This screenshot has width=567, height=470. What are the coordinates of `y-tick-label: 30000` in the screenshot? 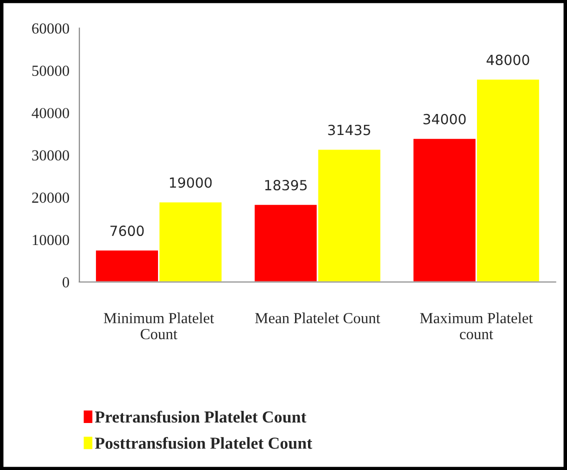 It's located at (51, 155).